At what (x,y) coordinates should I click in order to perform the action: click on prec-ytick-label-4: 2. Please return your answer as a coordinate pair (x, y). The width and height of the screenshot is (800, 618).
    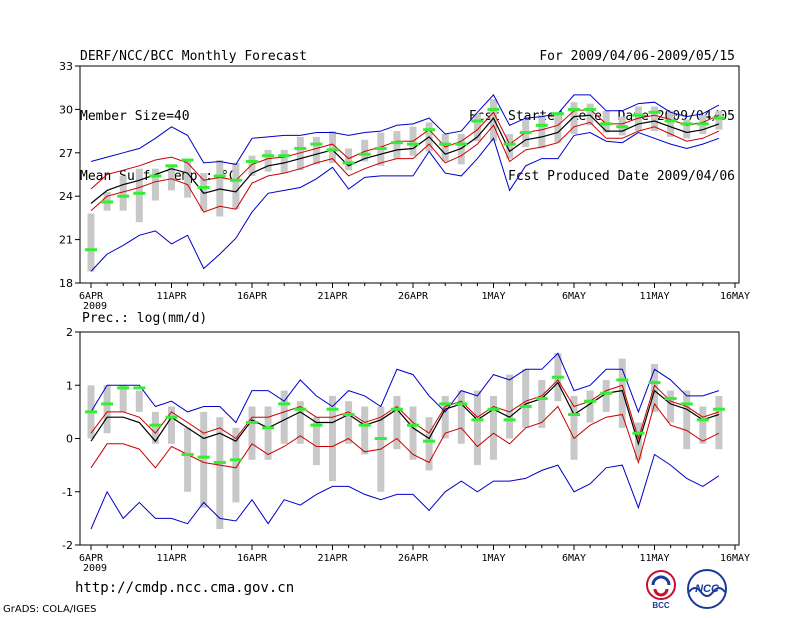
    Looking at the image, I should click on (69, 332).